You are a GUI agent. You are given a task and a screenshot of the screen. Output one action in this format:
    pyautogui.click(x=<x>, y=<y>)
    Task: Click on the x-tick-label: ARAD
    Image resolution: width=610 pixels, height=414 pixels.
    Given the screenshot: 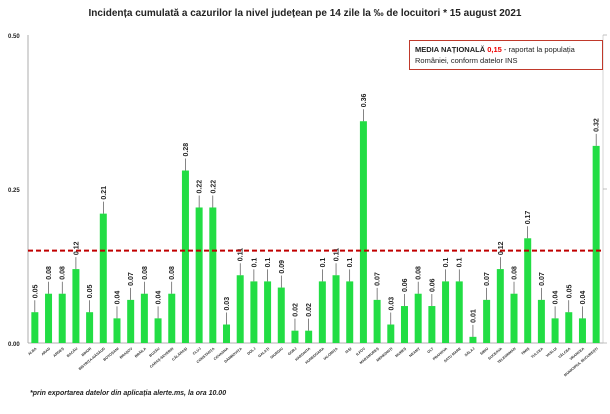 What is the action you would take?
    pyautogui.click(x=46, y=351)
    